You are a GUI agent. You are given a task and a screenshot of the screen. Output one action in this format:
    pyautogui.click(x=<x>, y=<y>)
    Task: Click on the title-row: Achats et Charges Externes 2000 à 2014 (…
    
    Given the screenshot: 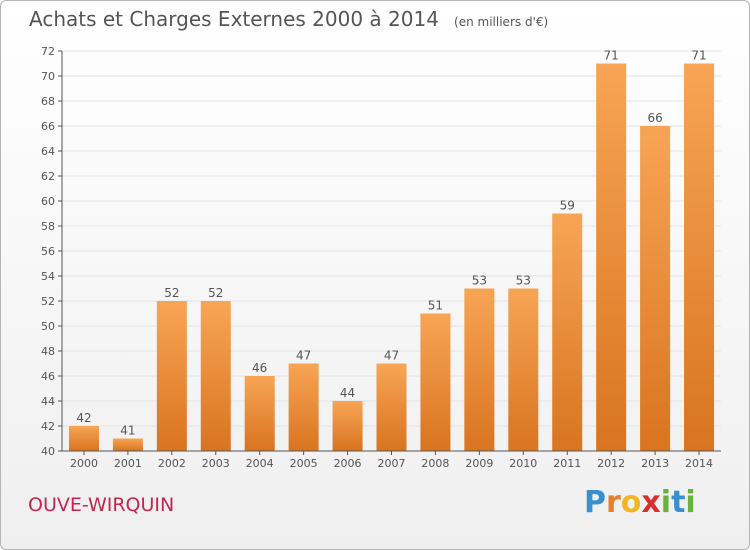 What is the action you would take?
    pyautogui.click(x=288, y=19)
    